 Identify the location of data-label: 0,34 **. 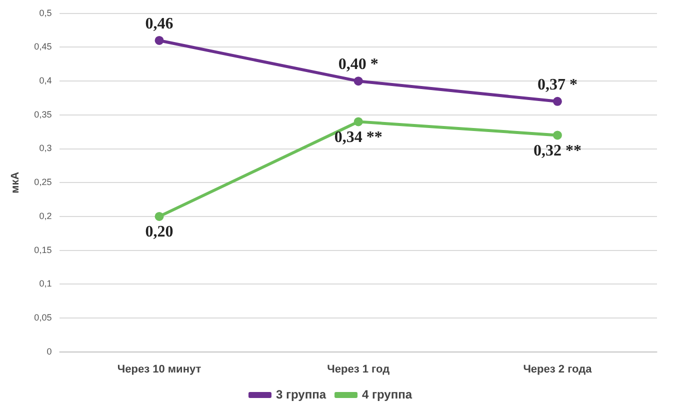
(358, 137).